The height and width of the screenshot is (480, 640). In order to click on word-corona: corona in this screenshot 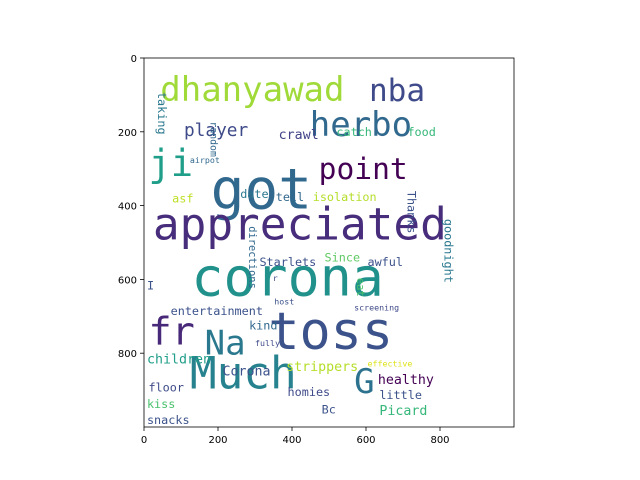, I will do `click(287, 278)`.